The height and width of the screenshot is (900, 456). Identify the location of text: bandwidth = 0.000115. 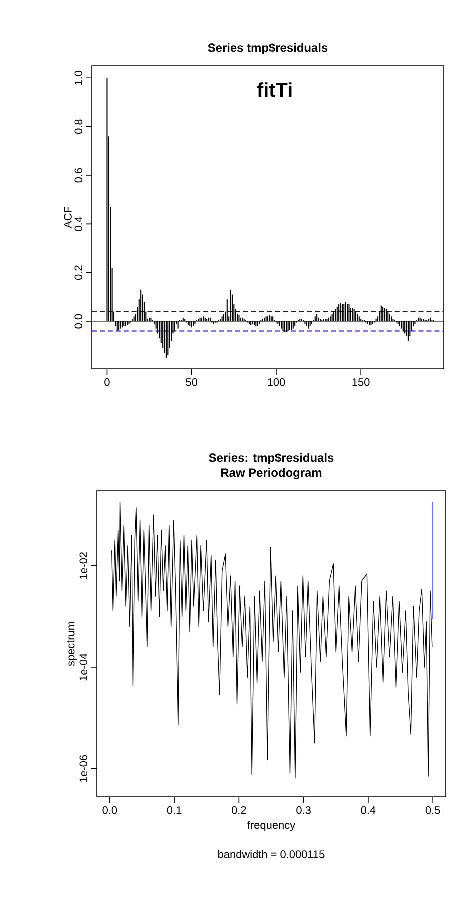
(271, 854).